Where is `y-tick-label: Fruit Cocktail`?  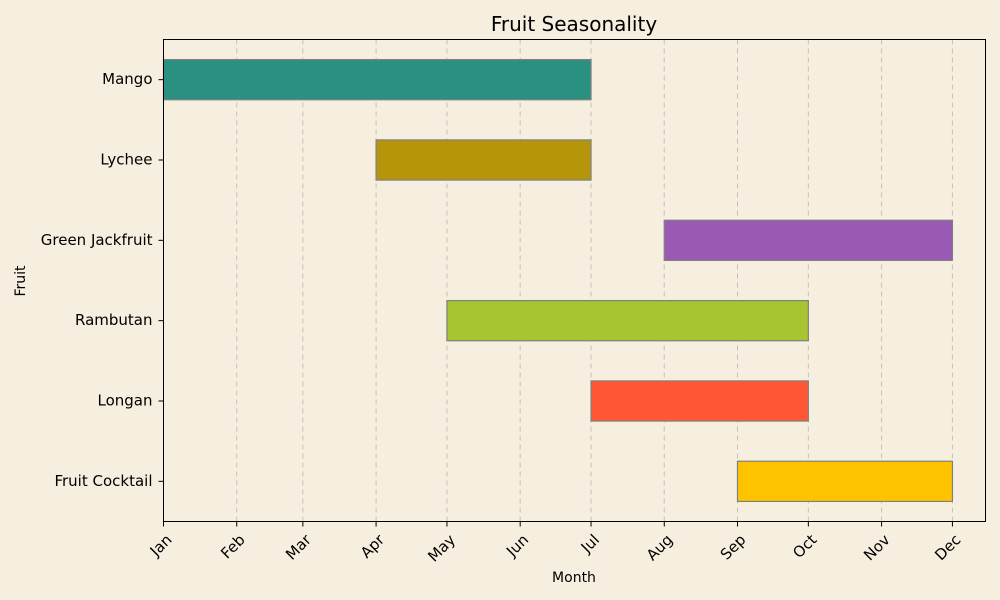 y-tick-label: Fruit Cocktail is located at coordinates (103, 481).